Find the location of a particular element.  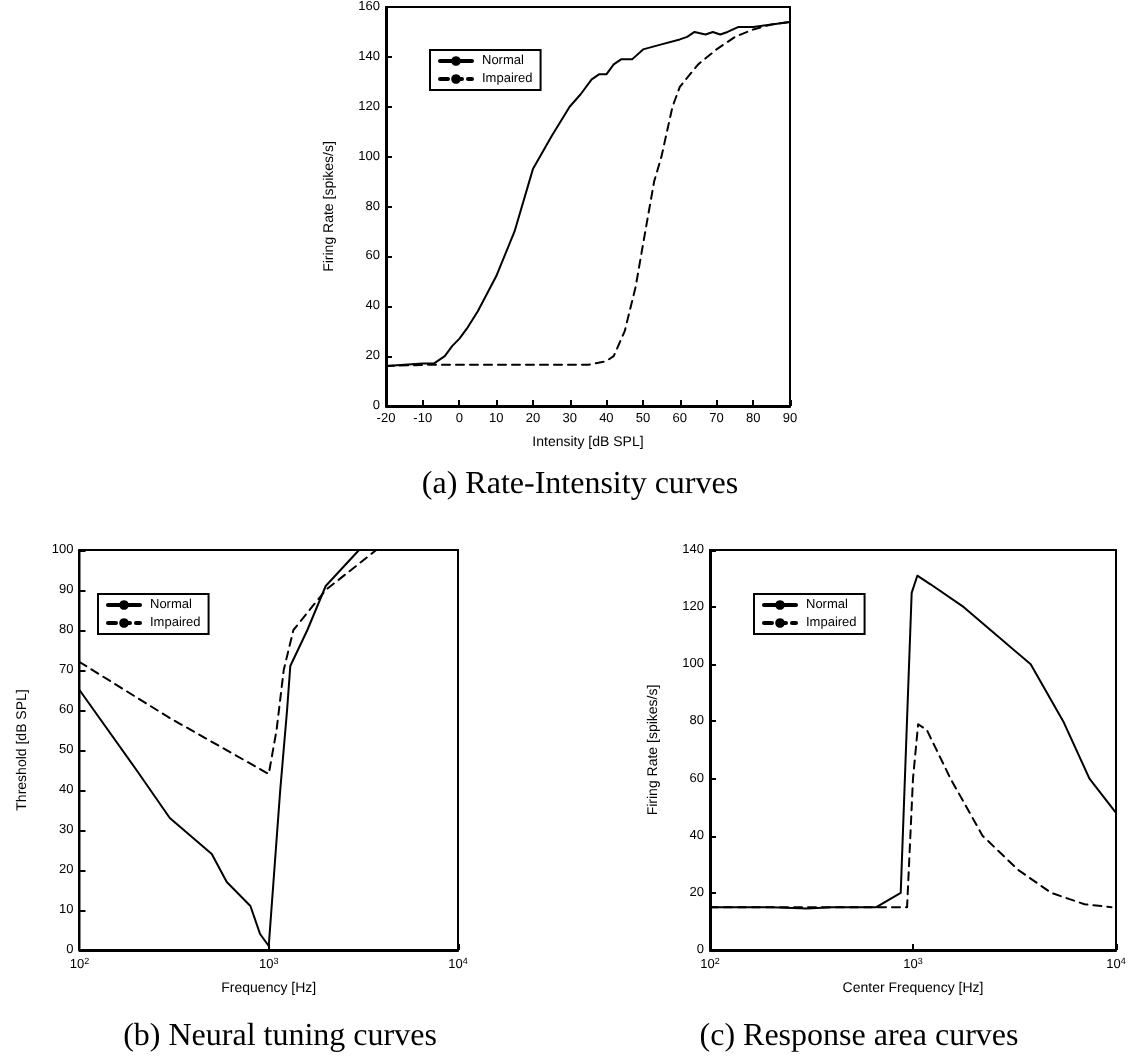

text: (a) Rate-Intensity curves is located at coordinates (580, 484).